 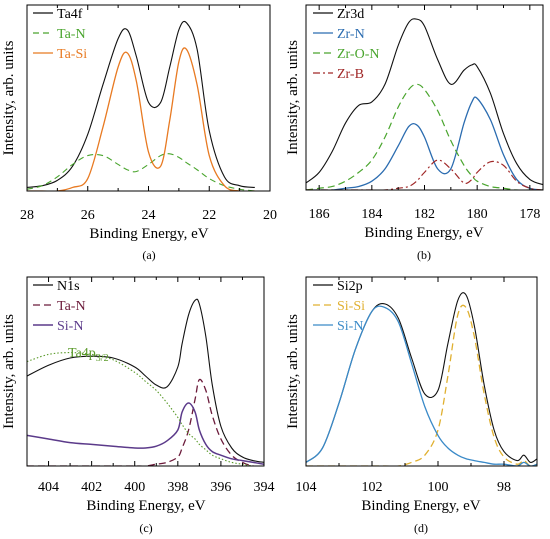 What do you see at coordinates (270, 215) in the screenshot?
I see `x-tick-label: 20` at bounding box center [270, 215].